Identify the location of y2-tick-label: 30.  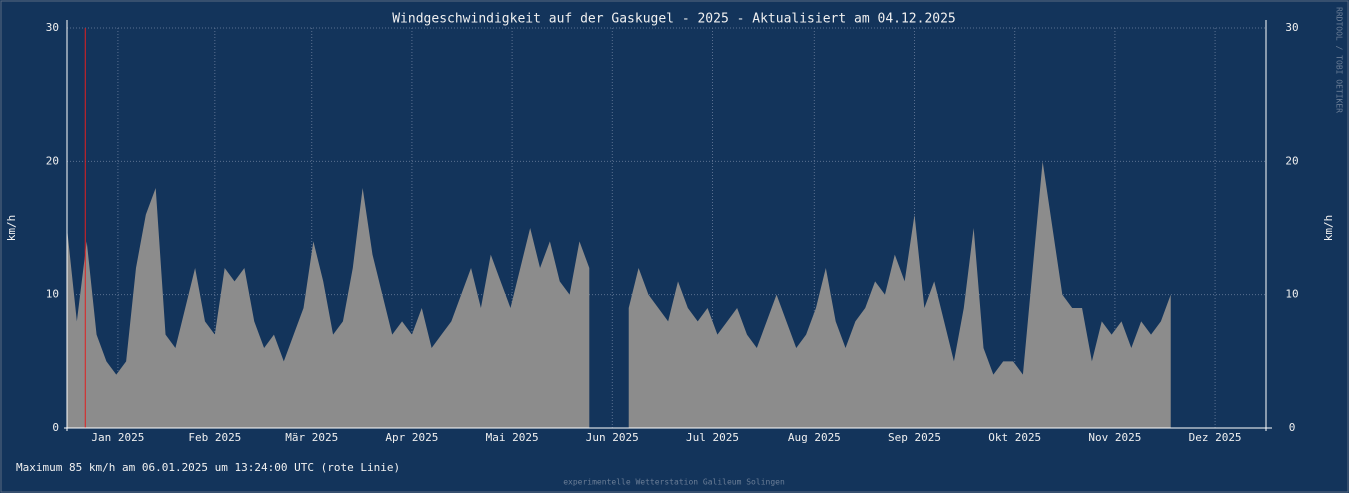
(1291, 27).